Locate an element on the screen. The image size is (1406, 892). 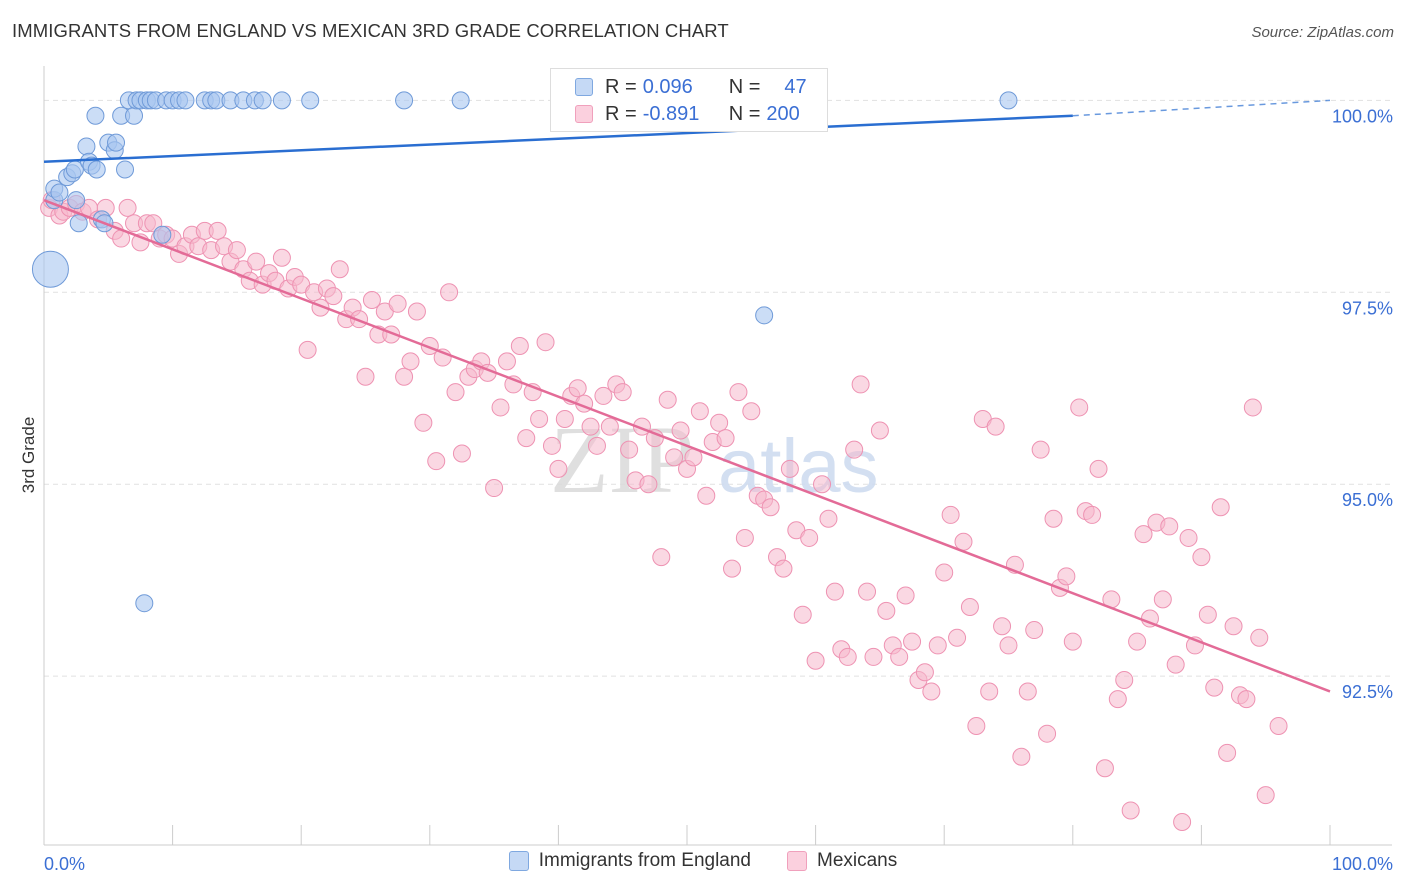
source-label: Source: ZipAtlas.com is located at coordinates (1322, 32).